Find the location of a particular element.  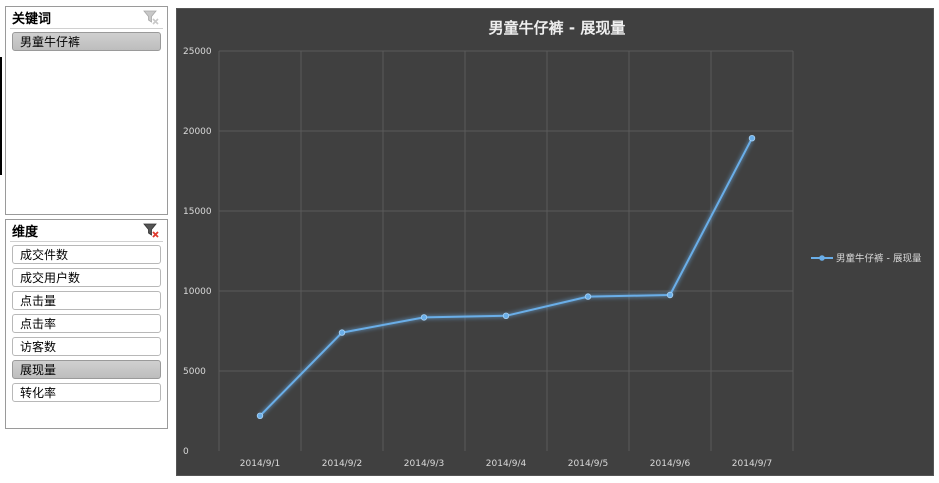

window-edge-line is located at coordinates (1, 116).